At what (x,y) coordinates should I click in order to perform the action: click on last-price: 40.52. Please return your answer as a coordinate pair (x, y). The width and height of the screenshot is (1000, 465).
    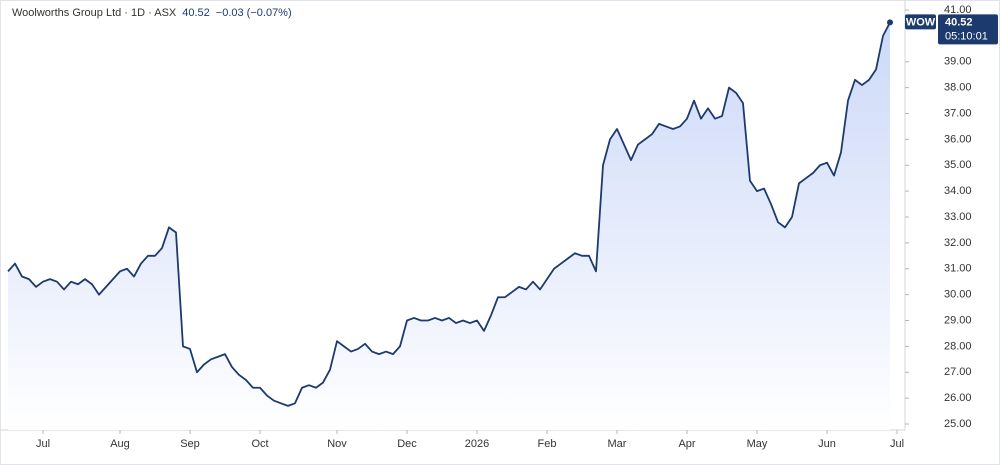
    Looking at the image, I should click on (196, 13).